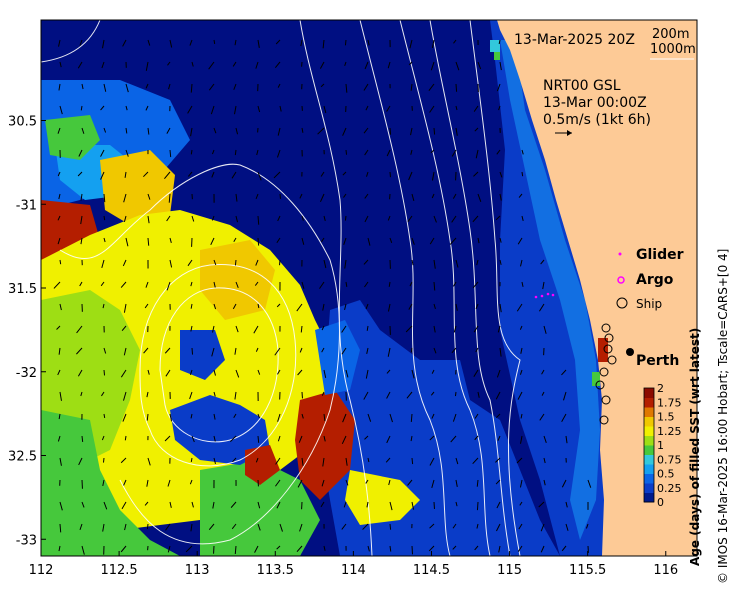 The height and width of the screenshot is (592, 740). What do you see at coordinates (431, 570) in the screenshot?
I see `x-tick-label: 114.5` at bounding box center [431, 570].